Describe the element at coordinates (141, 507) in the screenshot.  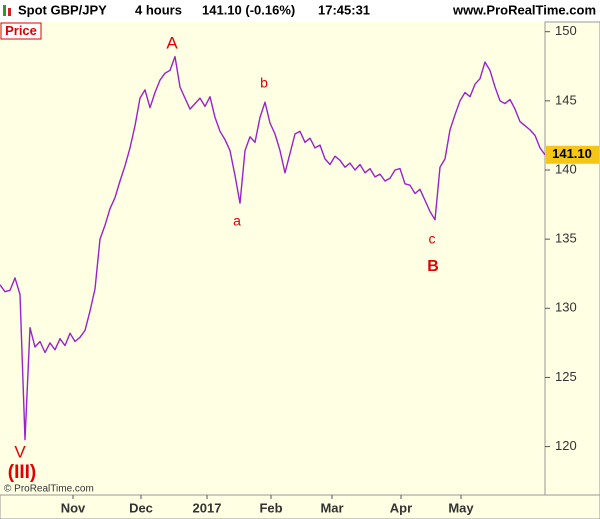
I see `x-tick-label: Dec` at that location.